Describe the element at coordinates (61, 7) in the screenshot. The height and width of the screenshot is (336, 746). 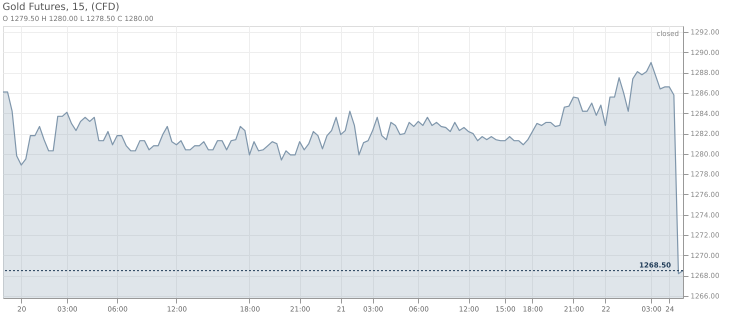
I see `chart-title: Gold Futures, 15, (CFD)` at that location.